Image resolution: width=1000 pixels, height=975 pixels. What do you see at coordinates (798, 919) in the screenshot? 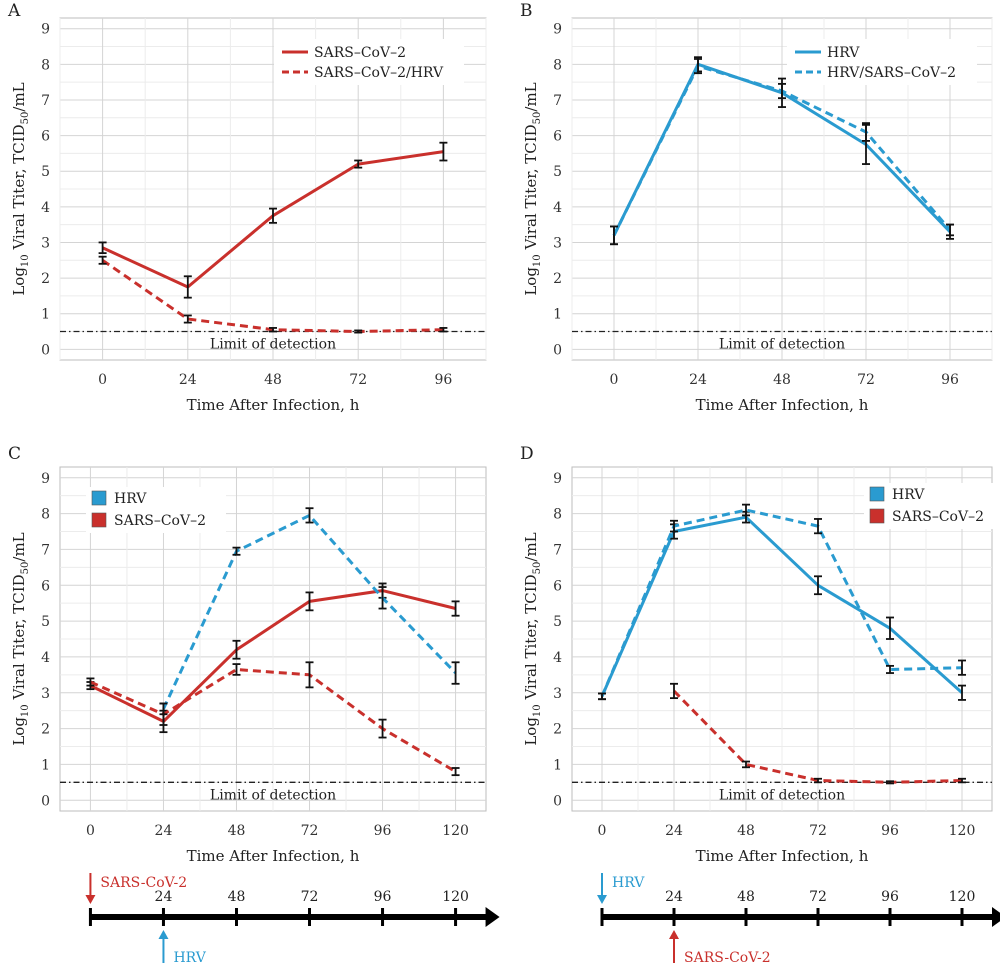
I see `timeline: 24 48 72 96 120 HRV SARS-CoV-2` at bounding box center [798, 919].